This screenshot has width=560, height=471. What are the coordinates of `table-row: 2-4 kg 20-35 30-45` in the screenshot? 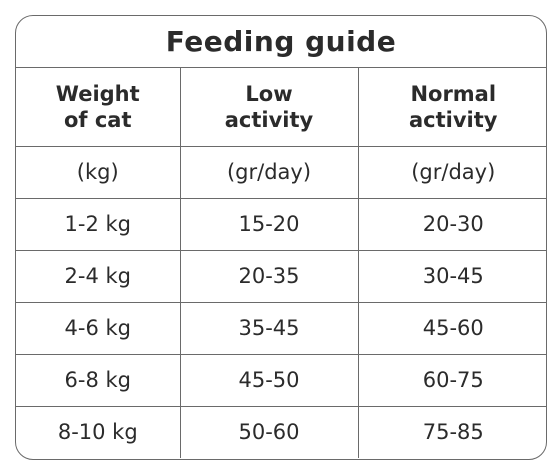 It's located at (281, 276).